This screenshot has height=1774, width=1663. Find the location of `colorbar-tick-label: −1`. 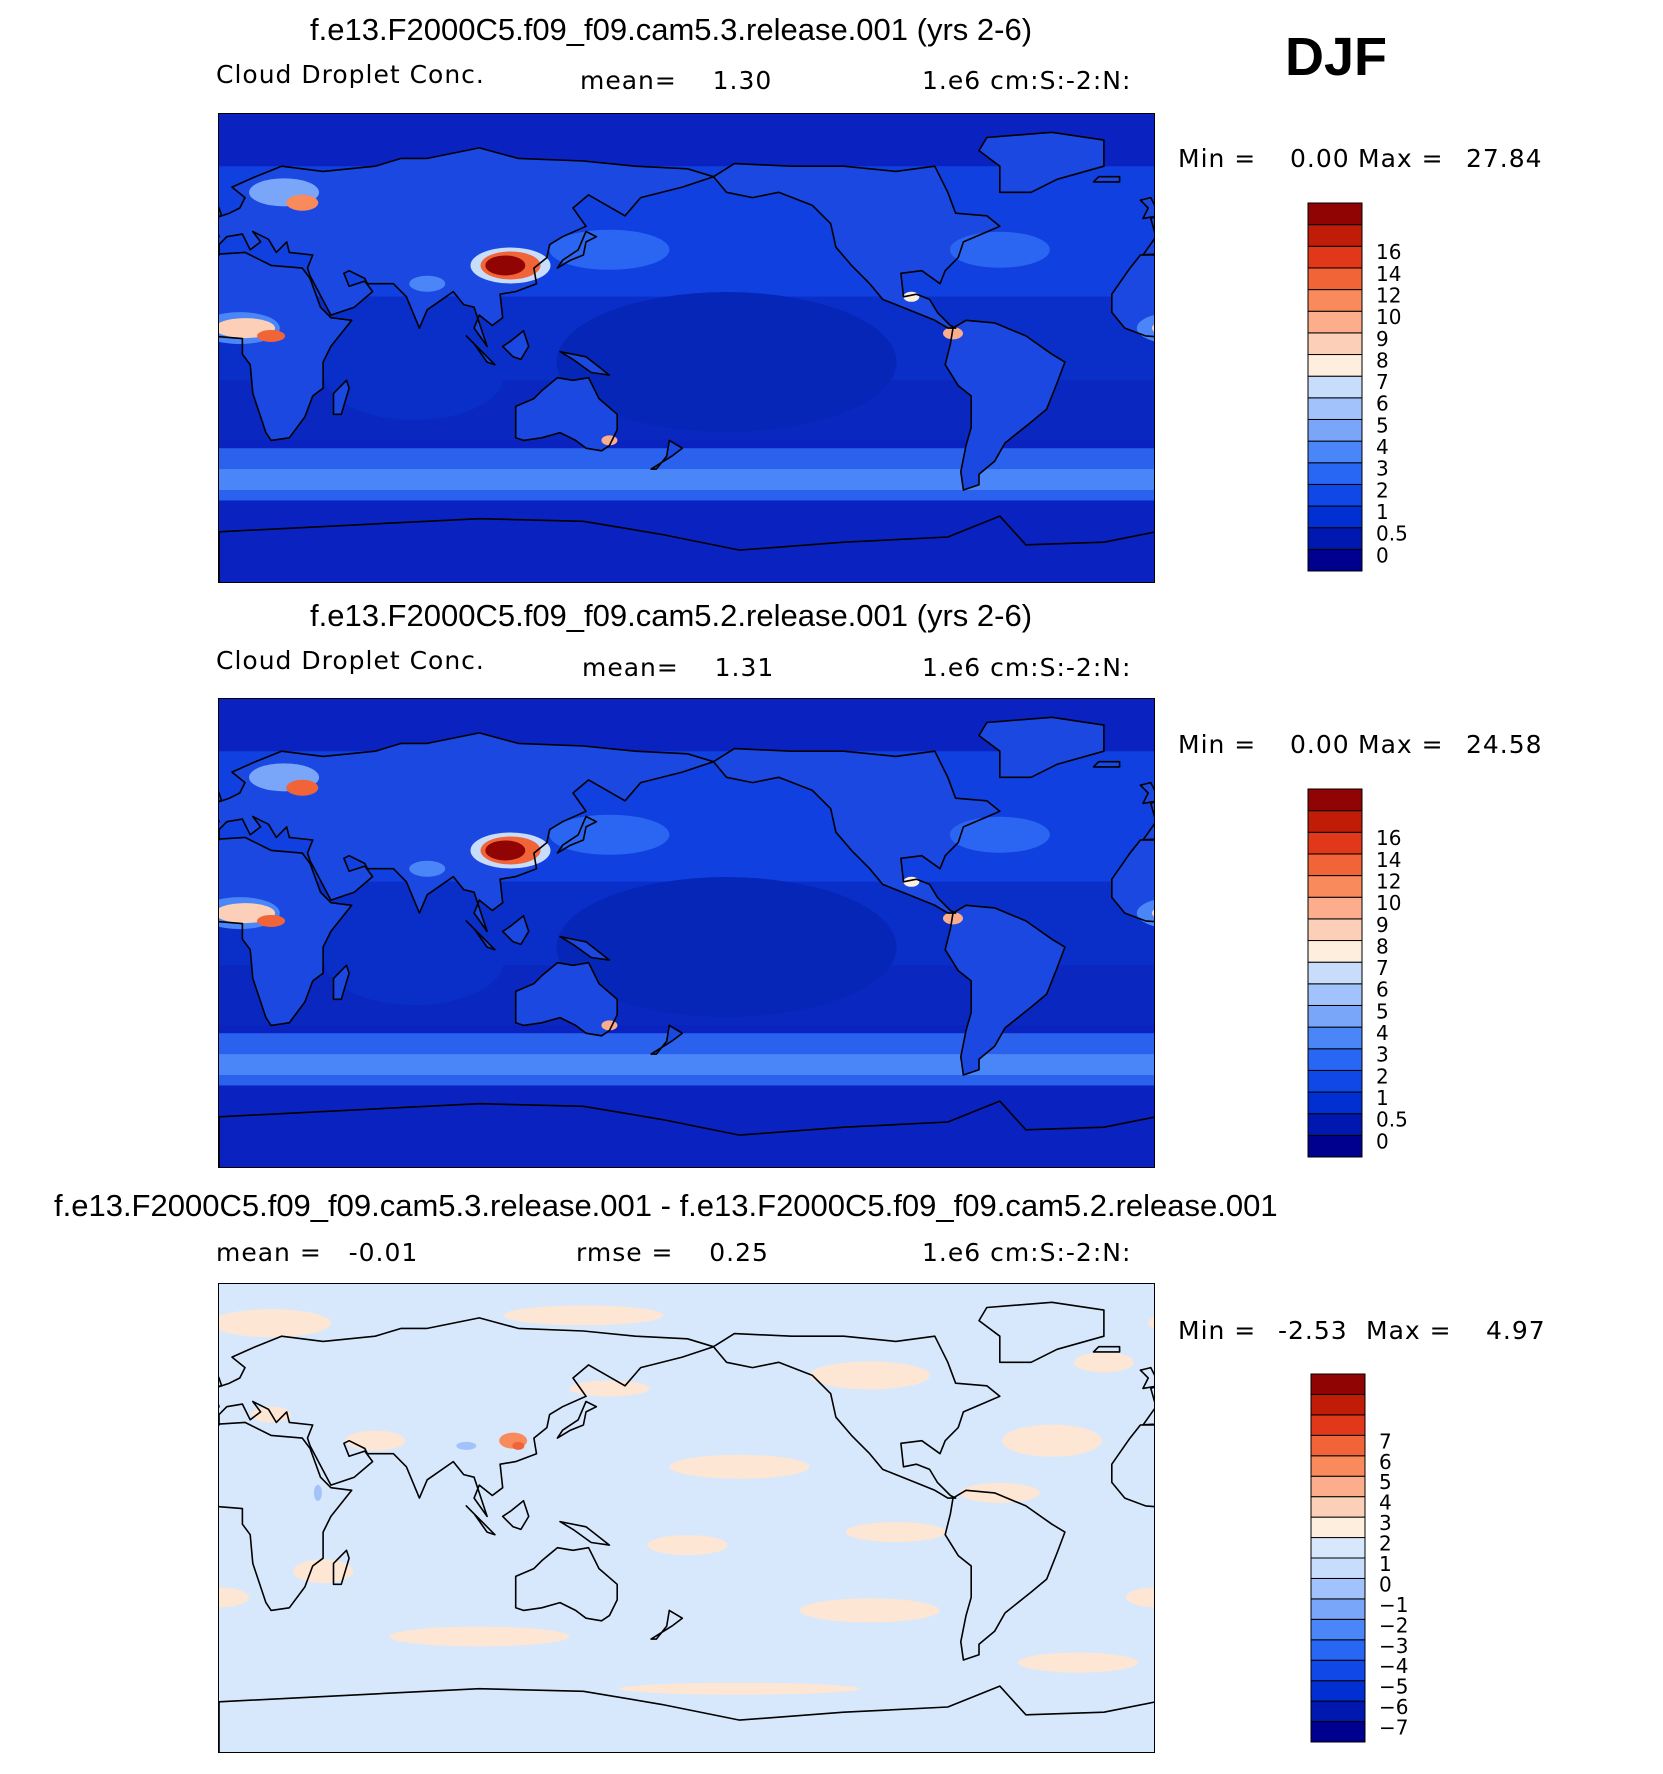

colorbar-tick-label: −1 is located at coordinates (1393, 1605).